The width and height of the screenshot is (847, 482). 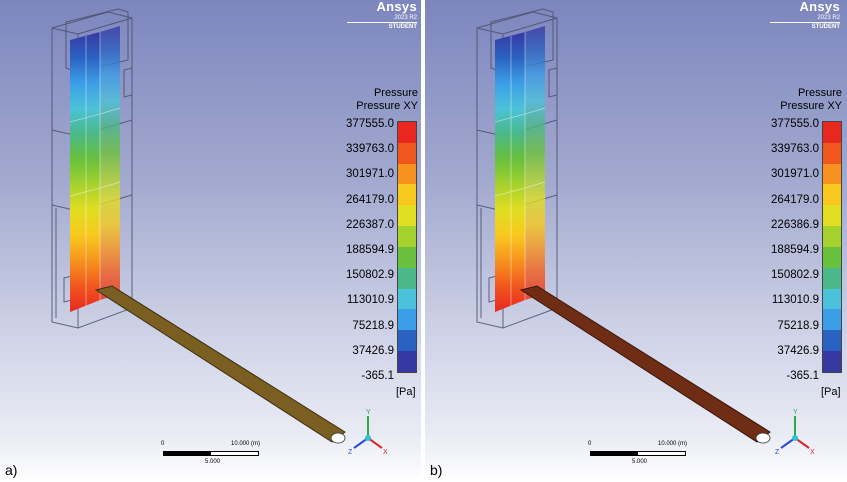 I want to click on unit-label-a: [Pa], so click(x=406, y=392).